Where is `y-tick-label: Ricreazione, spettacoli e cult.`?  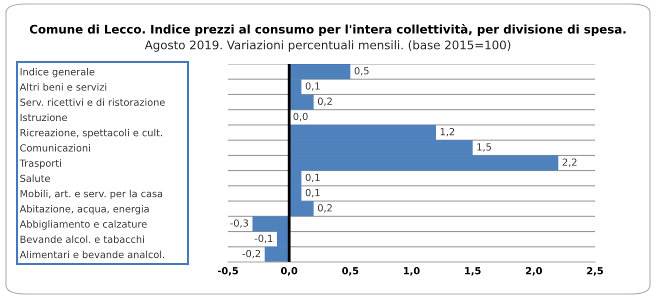
y-tick-label: Ricreazione, spettacoli e cult. is located at coordinates (91, 133).